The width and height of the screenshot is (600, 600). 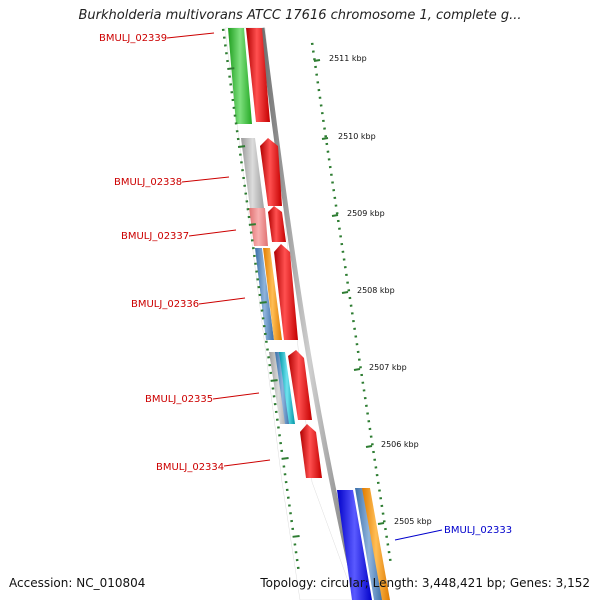 I want to click on gene-block-02336-blue, so click(x=264, y=294).